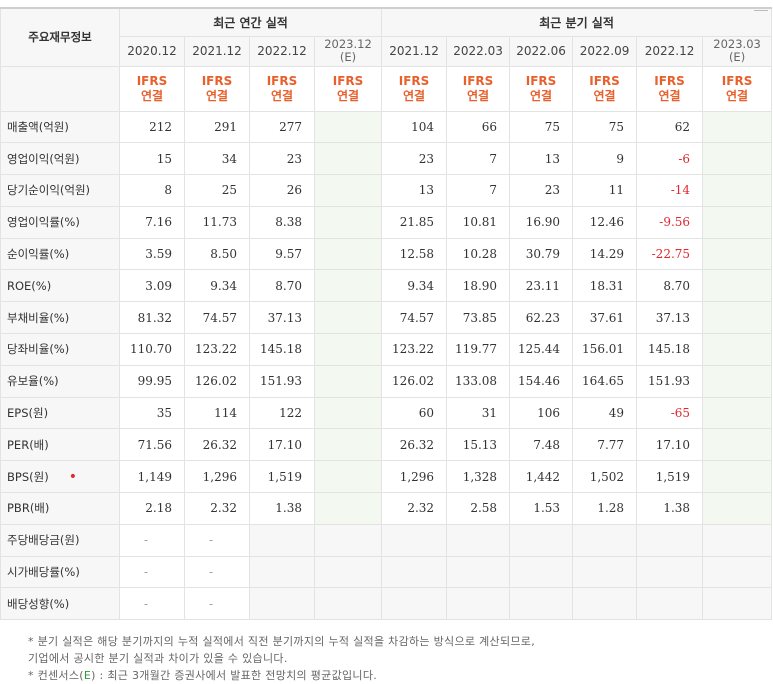 The image size is (773, 684). I want to click on row-label: 영업이익률(%), so click(60, 222).